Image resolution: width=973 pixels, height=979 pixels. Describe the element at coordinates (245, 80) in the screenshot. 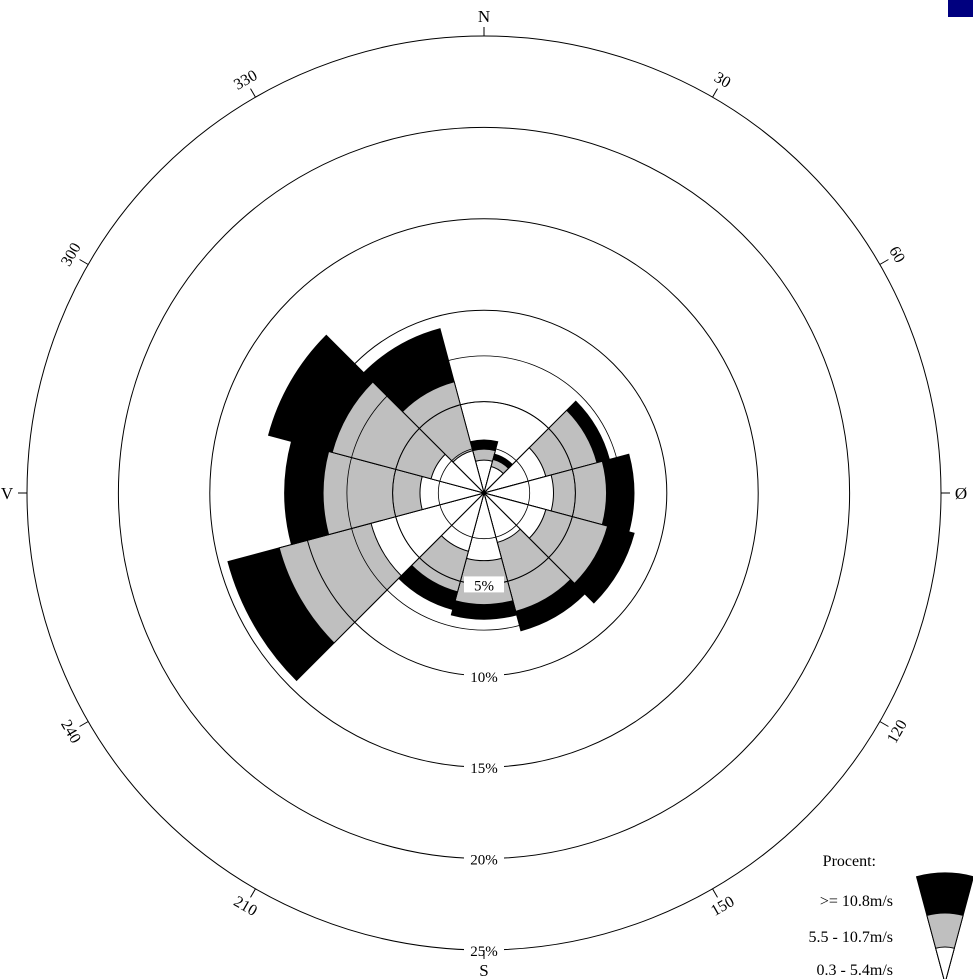

I see `degree-label-330: 330` at that location.